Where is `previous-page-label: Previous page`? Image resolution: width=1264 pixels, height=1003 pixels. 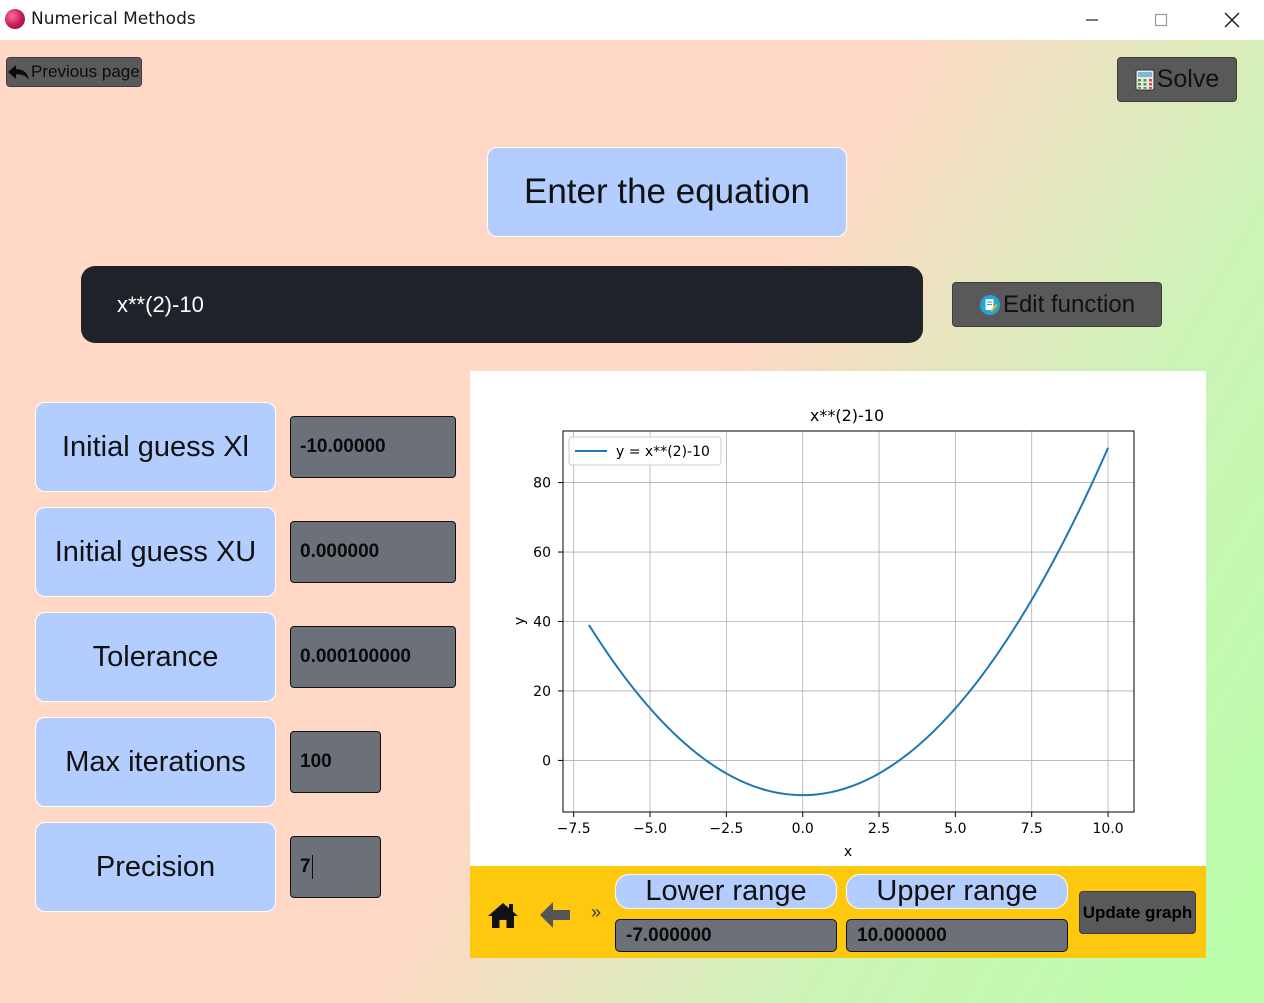
previous-page-label: Previous page is located at coordinates (85, 71).